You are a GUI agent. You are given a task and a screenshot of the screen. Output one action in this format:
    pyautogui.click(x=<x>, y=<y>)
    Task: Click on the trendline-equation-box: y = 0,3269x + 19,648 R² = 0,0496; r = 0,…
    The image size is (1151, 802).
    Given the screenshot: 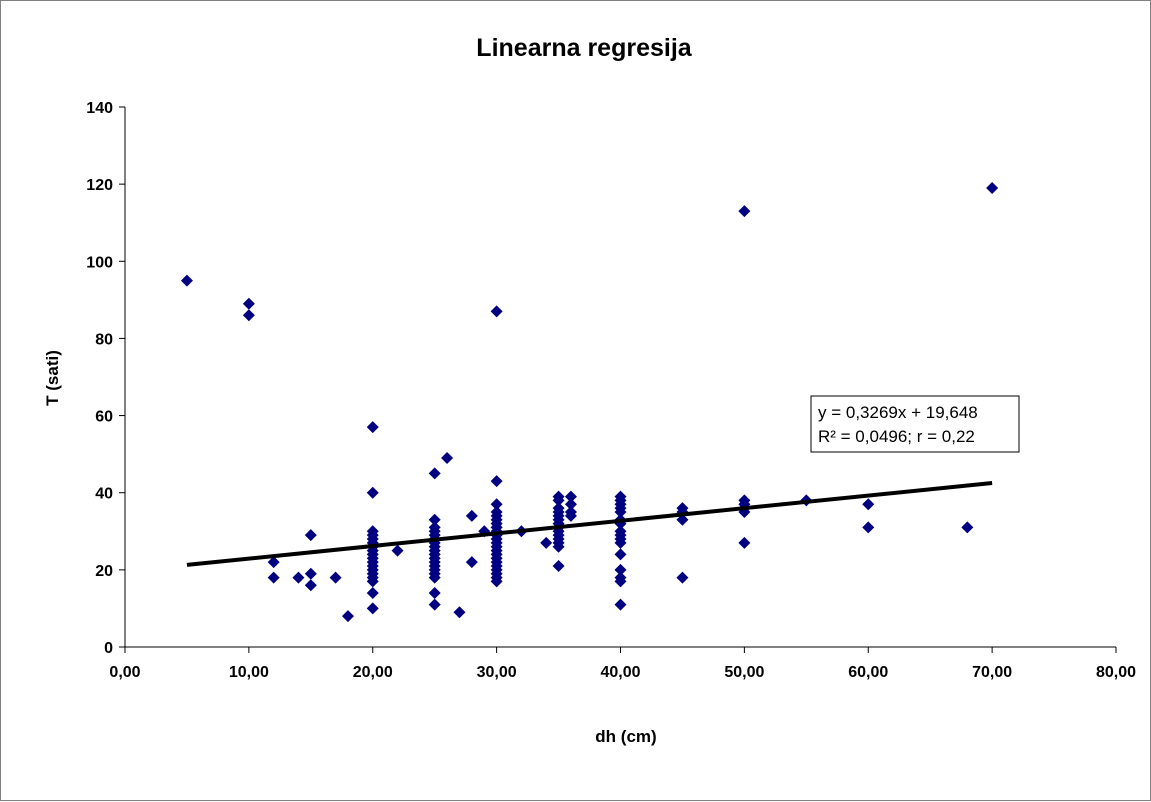 What is the action you would take?
    pyautogui.click(x=915, y=424)
    